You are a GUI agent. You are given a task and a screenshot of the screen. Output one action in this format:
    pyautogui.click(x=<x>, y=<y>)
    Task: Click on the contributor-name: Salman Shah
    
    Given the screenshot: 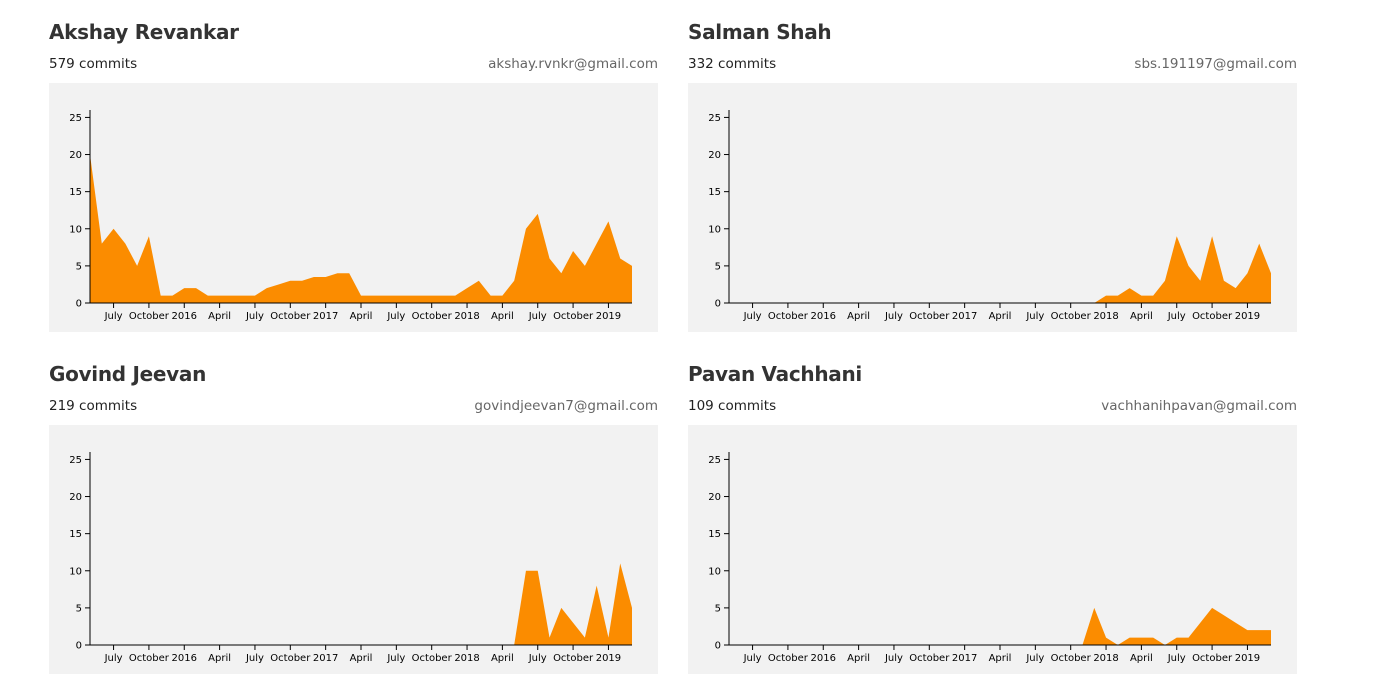 What is the action you would take?
    pyautogui.click(x=760, y=32)
    